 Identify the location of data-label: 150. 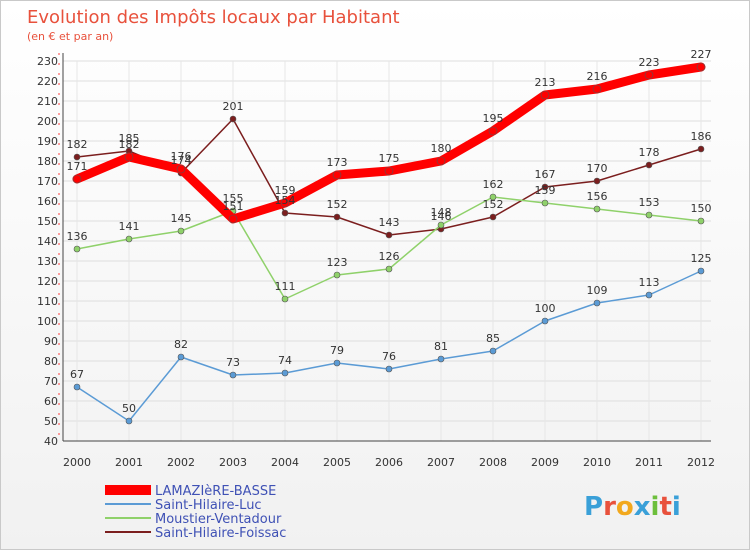
(701, 208).